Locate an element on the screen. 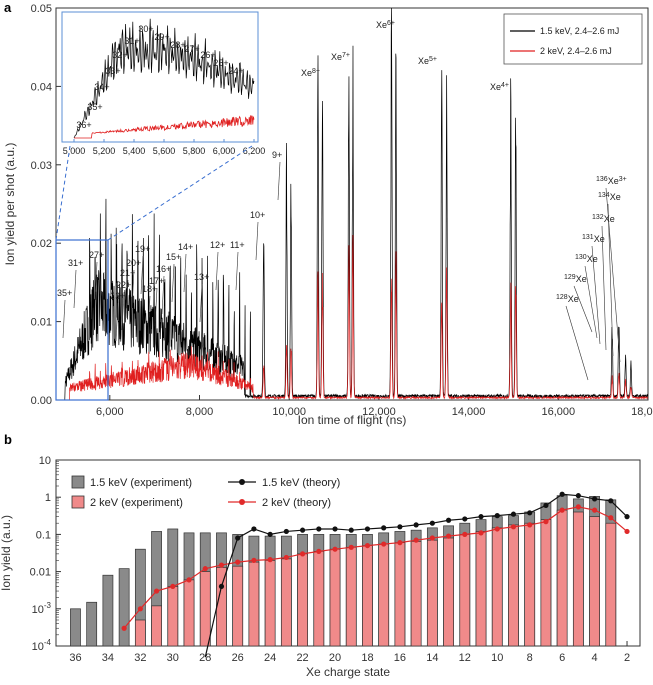  inset-peak-label: 27+ is located at coordinates (191, 49).